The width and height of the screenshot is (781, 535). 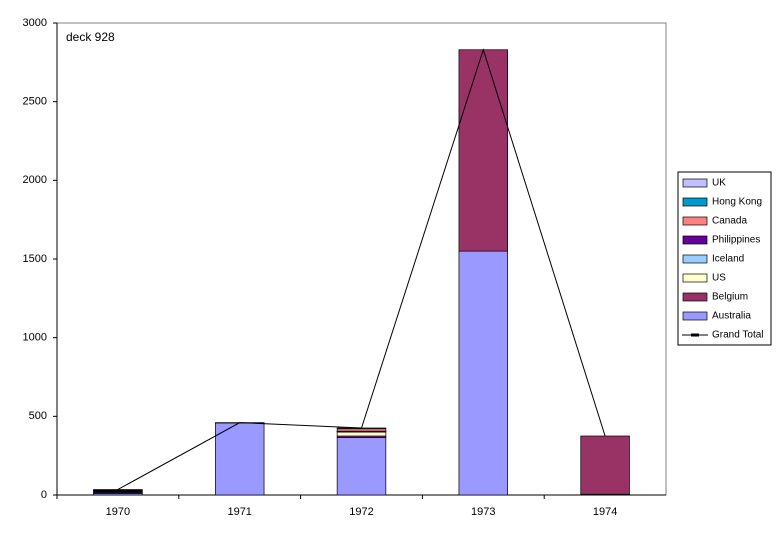 I want to click on x-tick-label: 1974, so click(x=605, y=512).